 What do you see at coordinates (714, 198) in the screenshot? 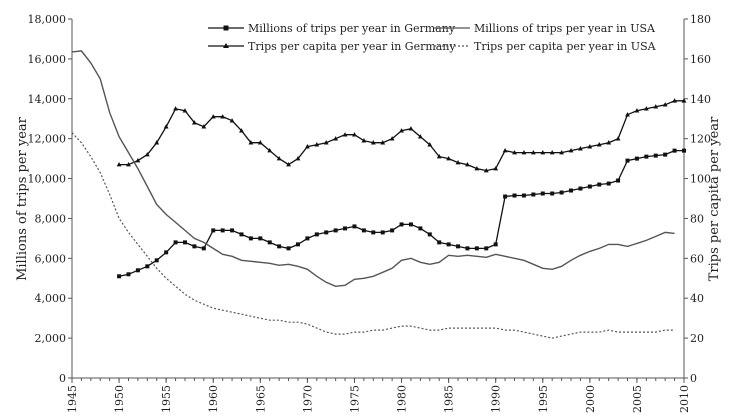
I see `right-axis-title: Trips per capita per year` at bounding box center [714, 198].